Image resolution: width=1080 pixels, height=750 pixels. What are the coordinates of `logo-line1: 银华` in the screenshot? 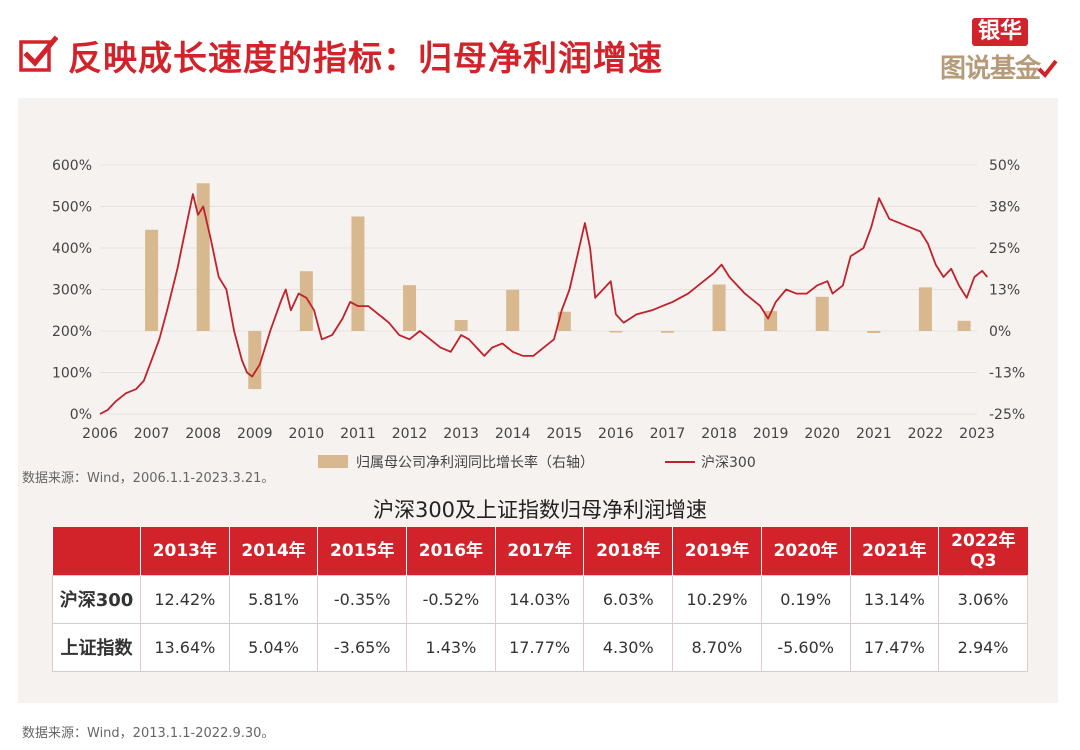 It's located at (999, 32).